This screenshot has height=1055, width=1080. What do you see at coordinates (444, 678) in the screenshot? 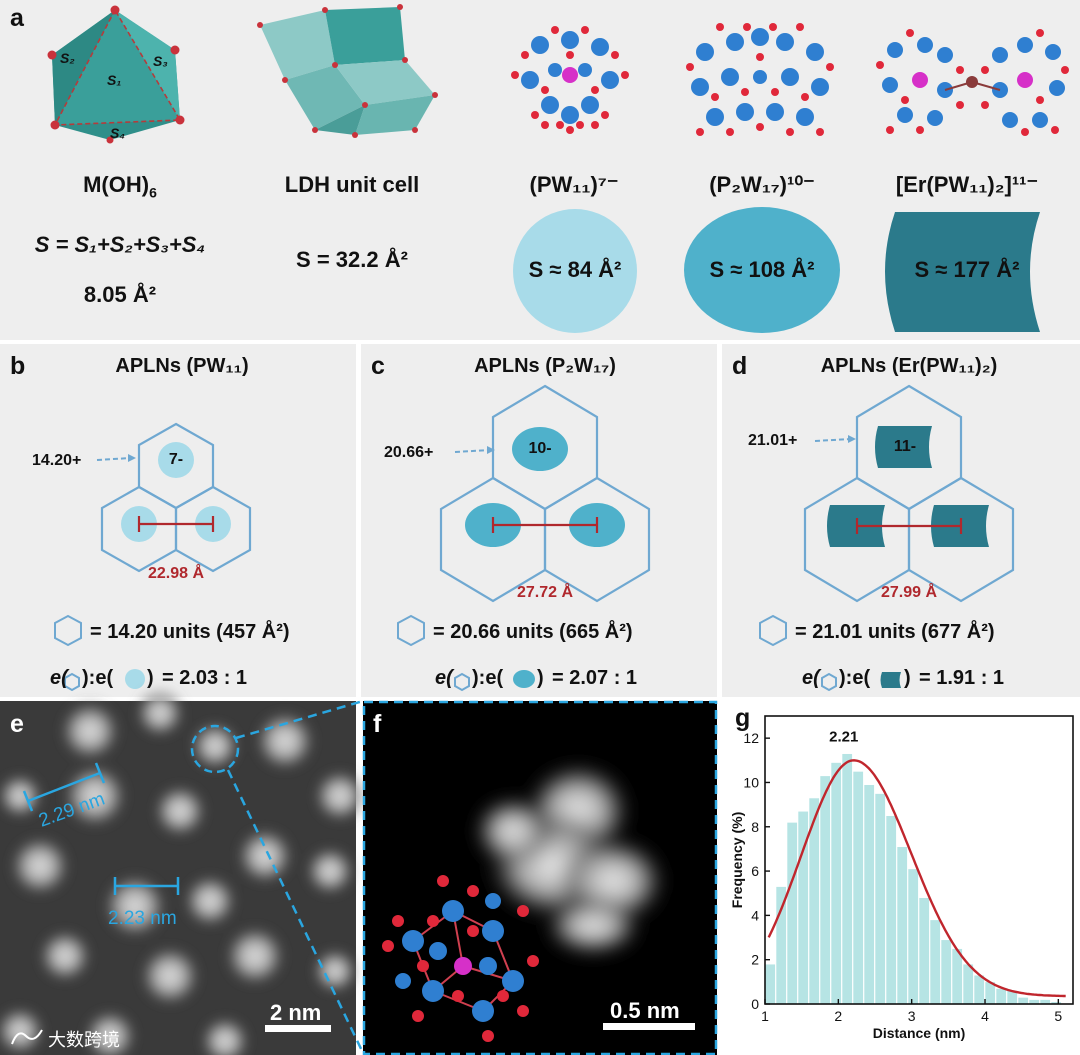
I see `panel-c-ratio-e1: e(` at bounding box center [444, 678].